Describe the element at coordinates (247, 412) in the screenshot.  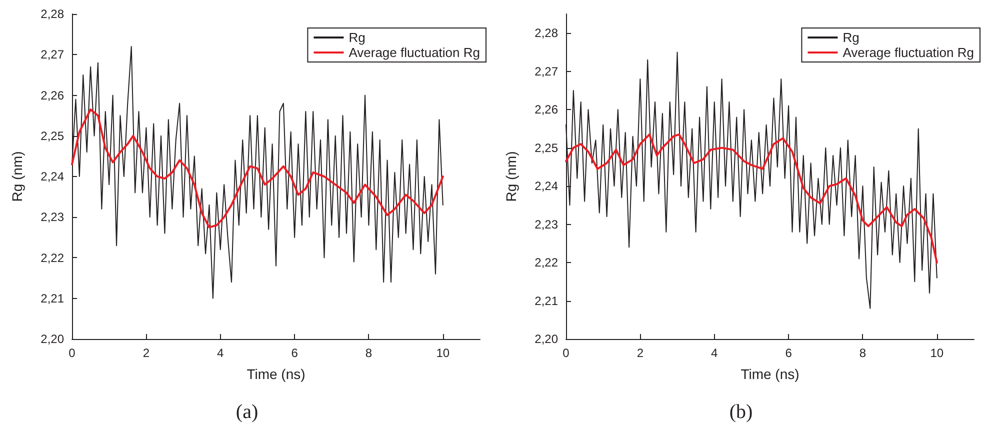
I see `text: (a)` at that location.